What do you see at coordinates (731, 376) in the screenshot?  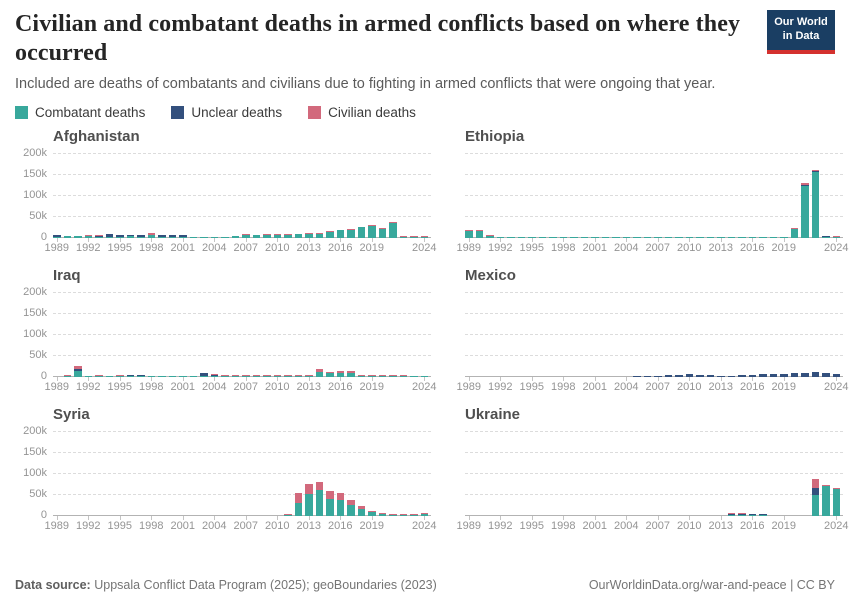 I see `bar-mexico-2014` at bounding box center [731, 376].